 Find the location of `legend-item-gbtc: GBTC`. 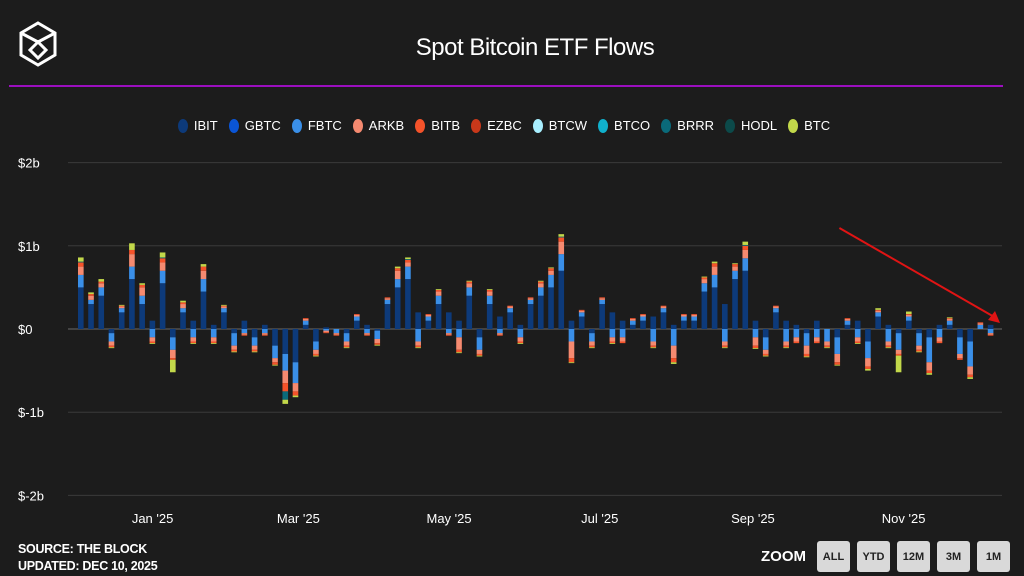

legend-item-gbtc: GBTC is located at coordinates (254, 125).